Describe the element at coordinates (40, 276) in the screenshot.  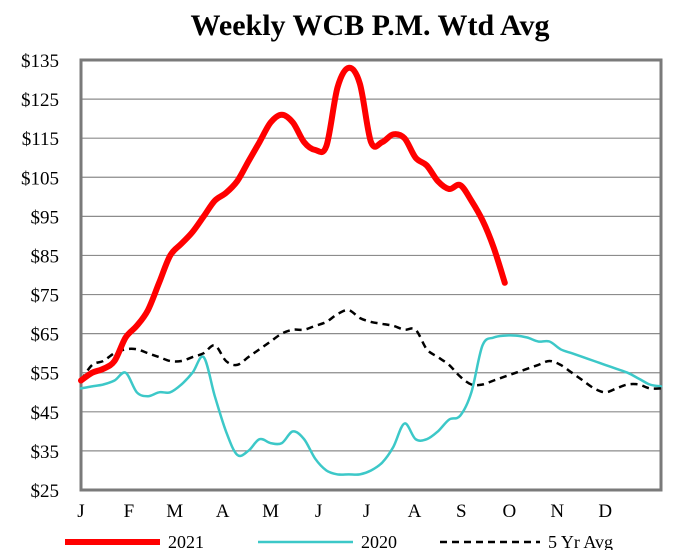
I see `y-axis-tick-labels: $25 $35 $45 $55 $65 $75 $85 $95 $105 $115 $125 $135` at that location.